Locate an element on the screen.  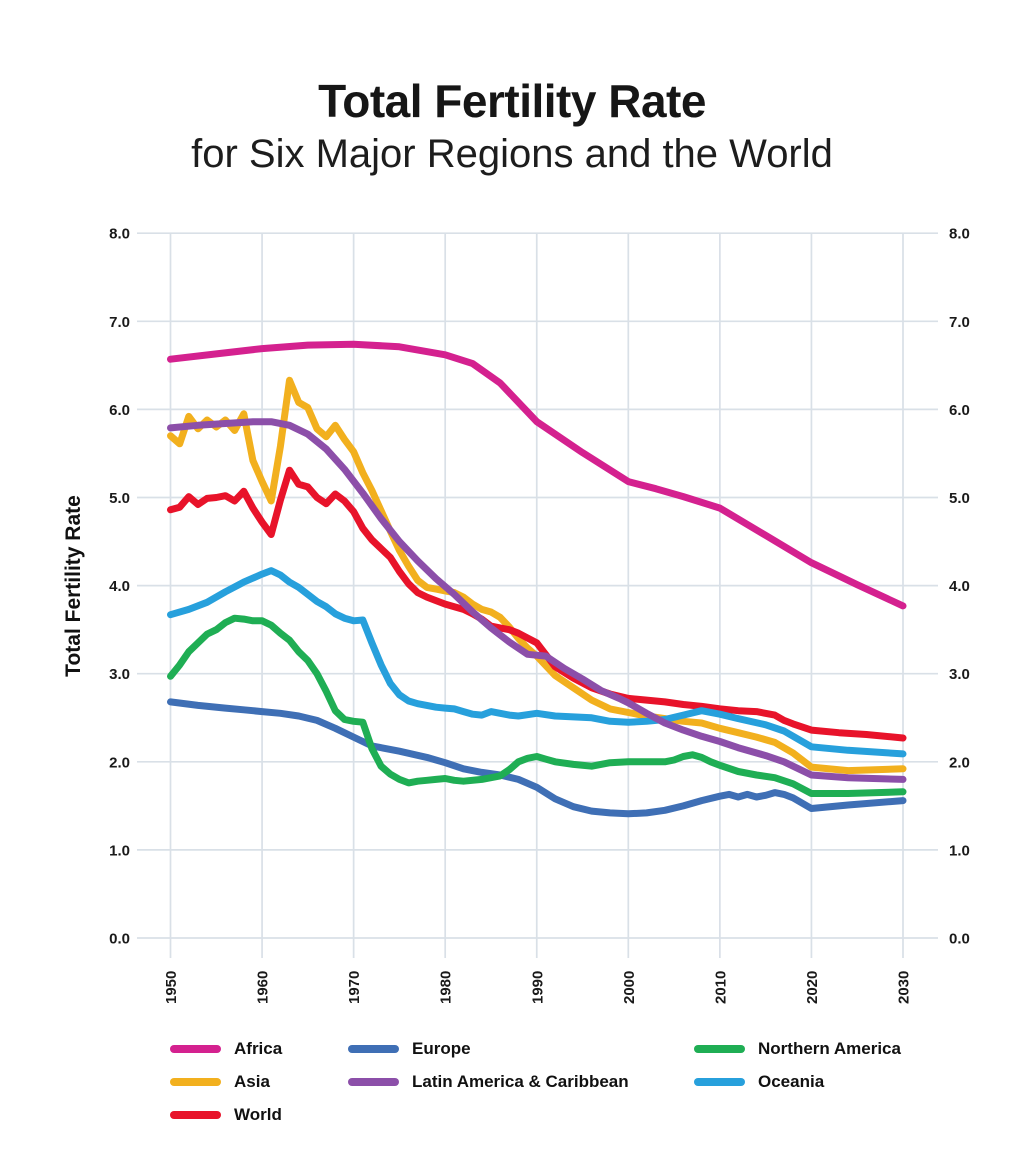
y-tick-label-left-6.0: 6.0 is located at coordinates (119, 410).